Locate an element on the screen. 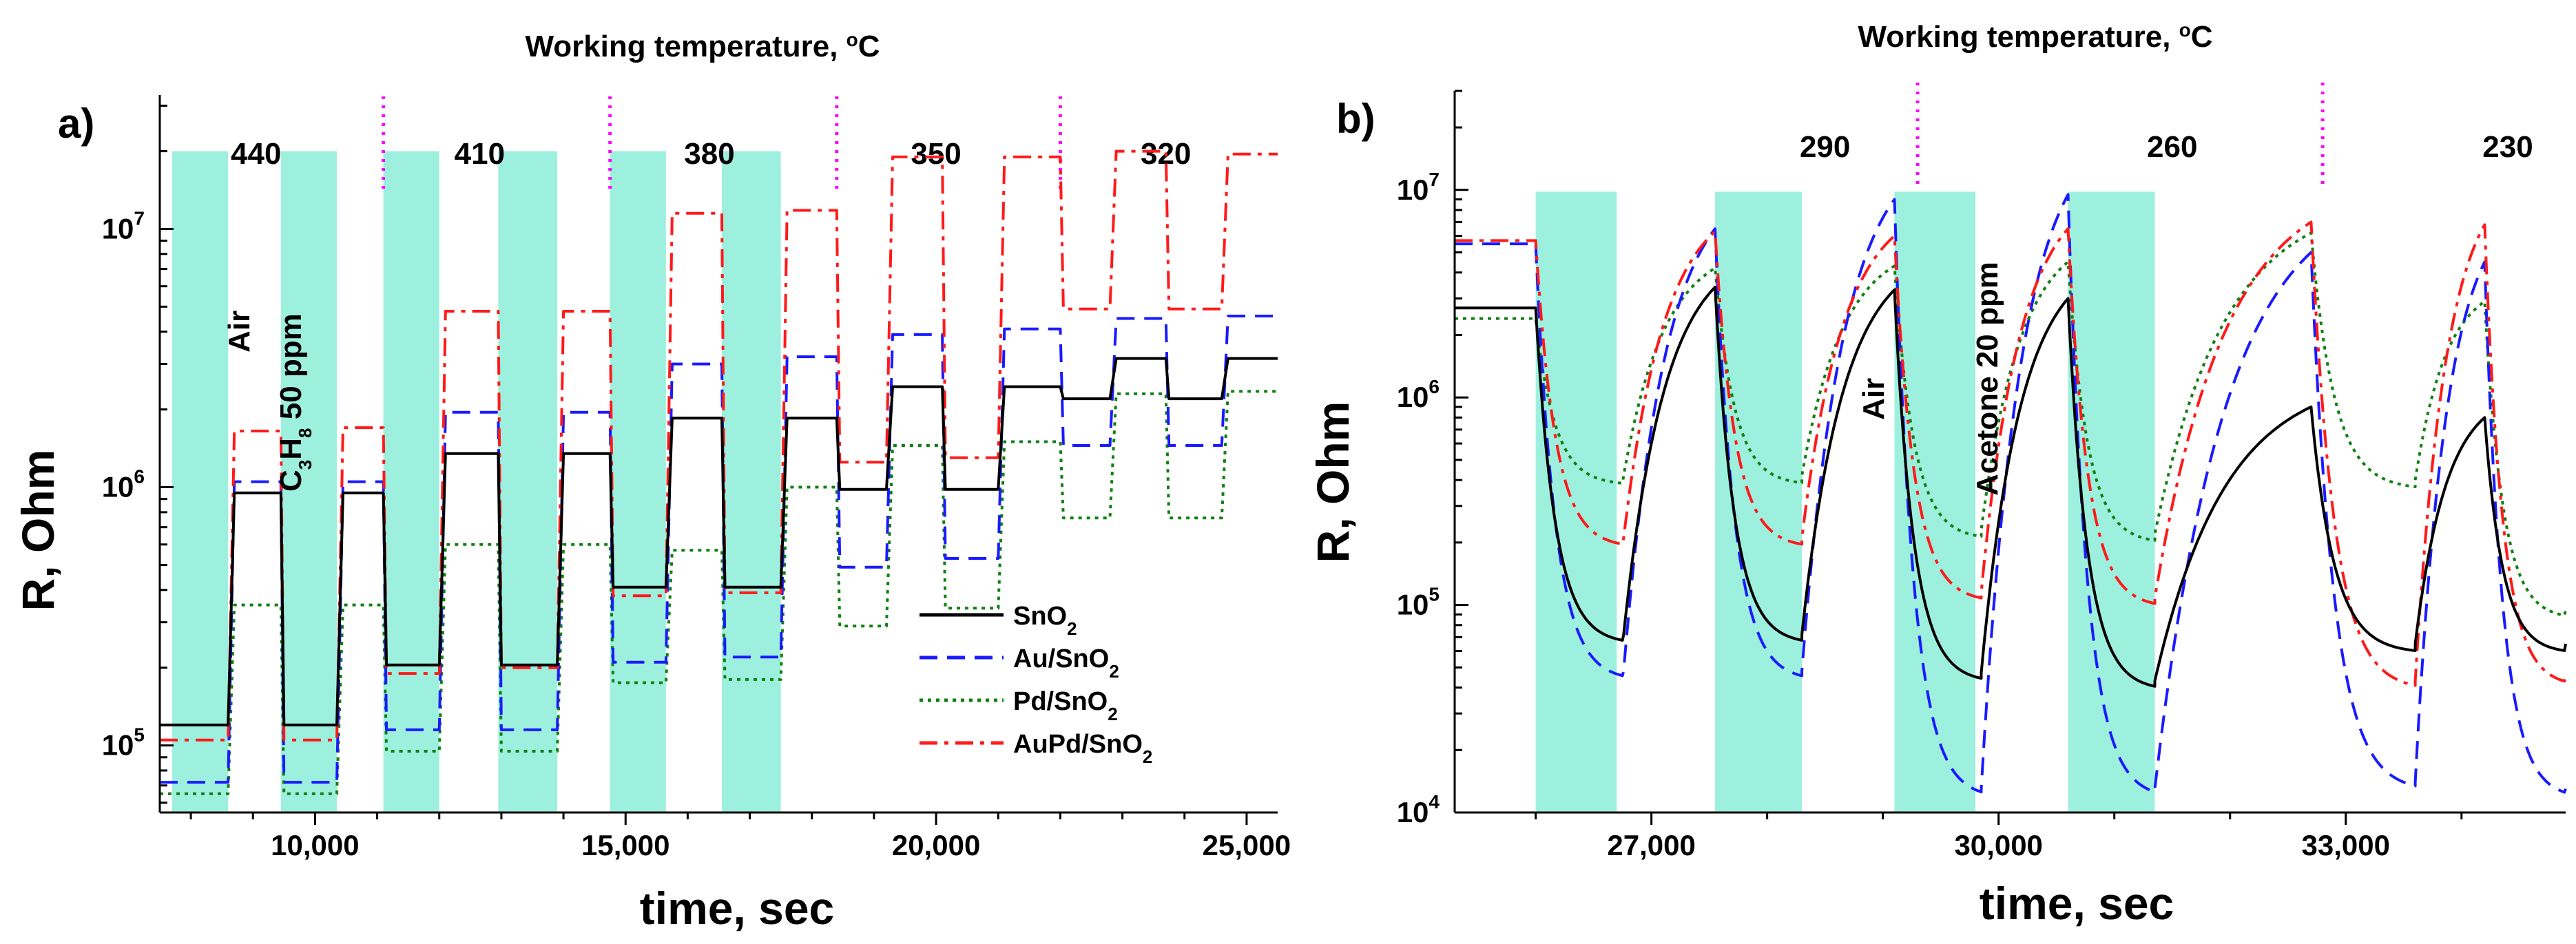 The height and width of the screenshot is (944, 2576). temperature-label-380: 380 is located at coordinates (709, 154).